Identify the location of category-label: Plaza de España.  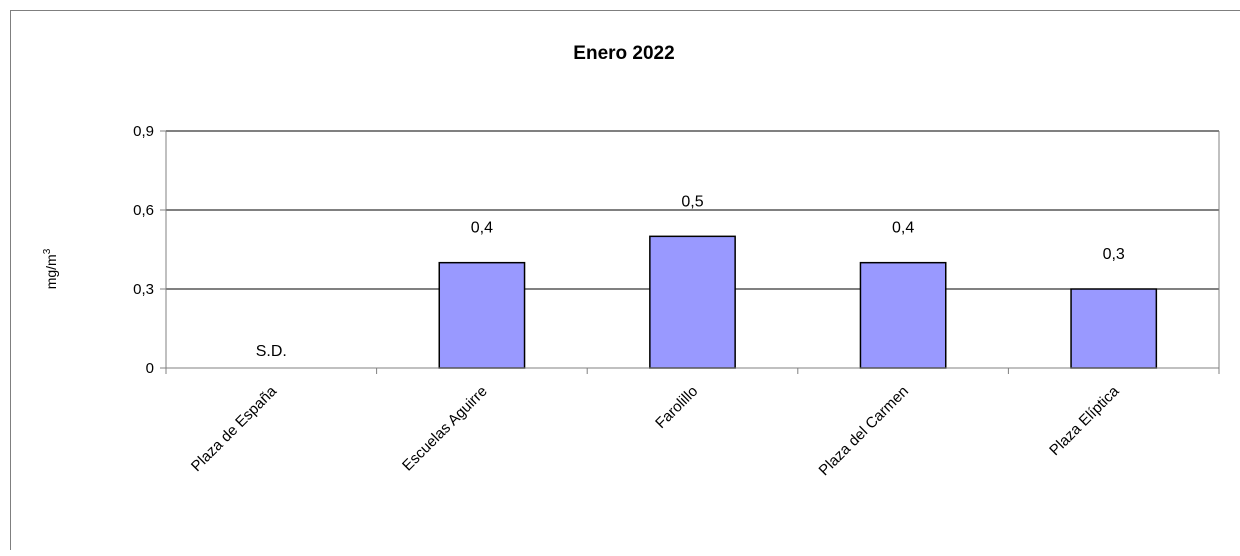
(234, 428).